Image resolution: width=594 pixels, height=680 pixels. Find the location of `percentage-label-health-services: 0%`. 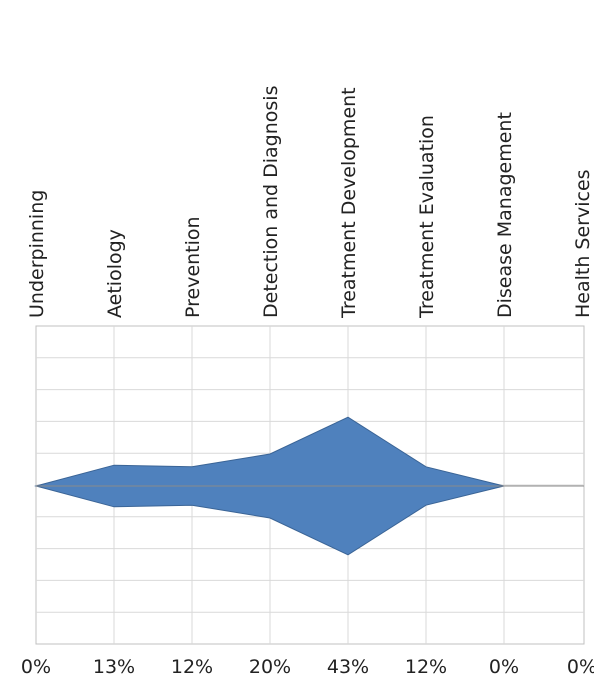

percentage-label-health-services: 0% is located at coordinates (580, 667).